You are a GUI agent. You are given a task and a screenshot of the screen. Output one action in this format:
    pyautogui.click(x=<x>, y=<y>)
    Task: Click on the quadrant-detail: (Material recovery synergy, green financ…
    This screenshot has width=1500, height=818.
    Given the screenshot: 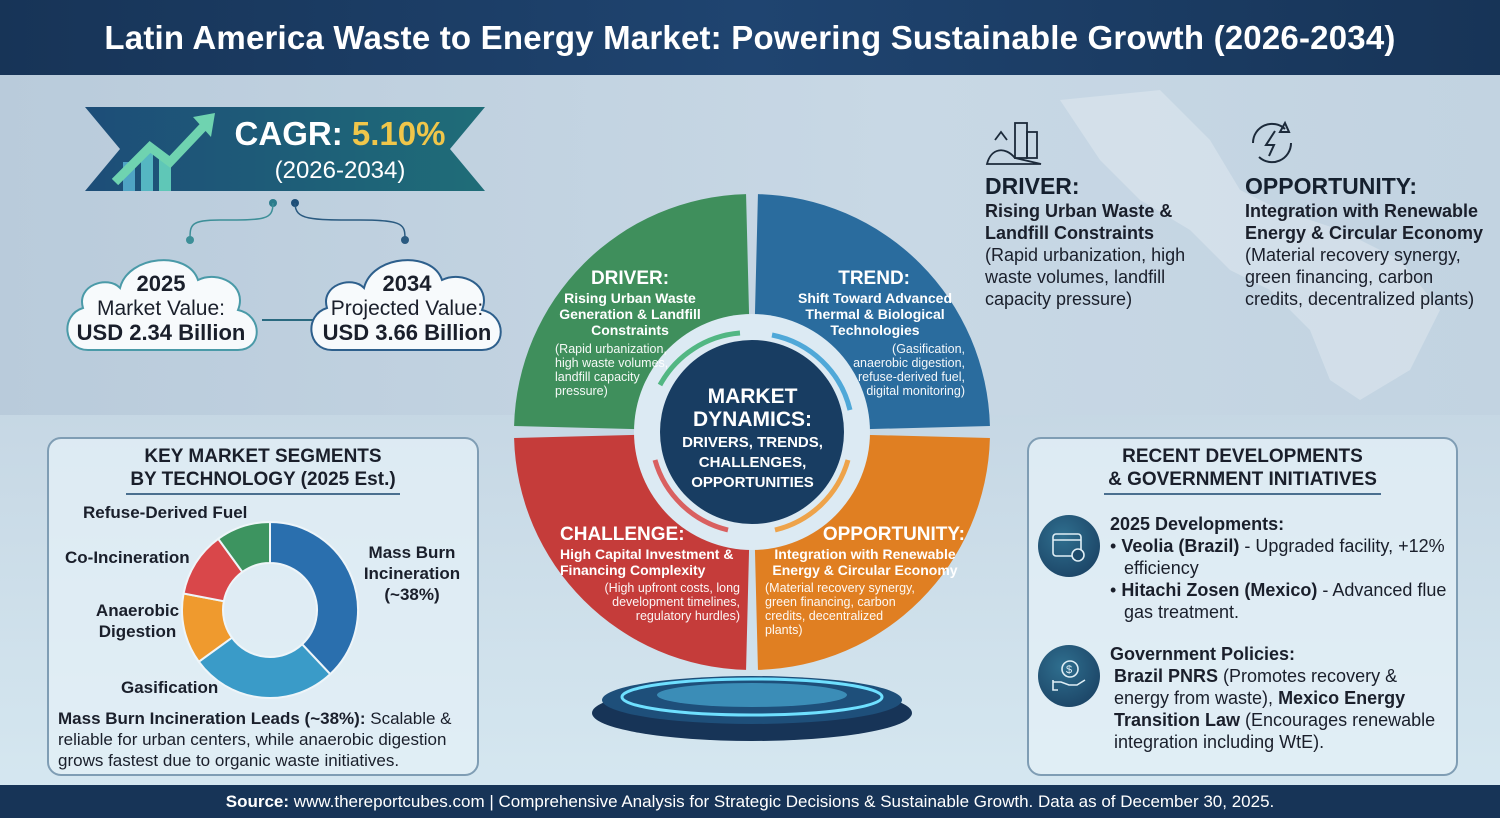 What is the action you would take?
    pyautogui.click(x=840, y=609)
    